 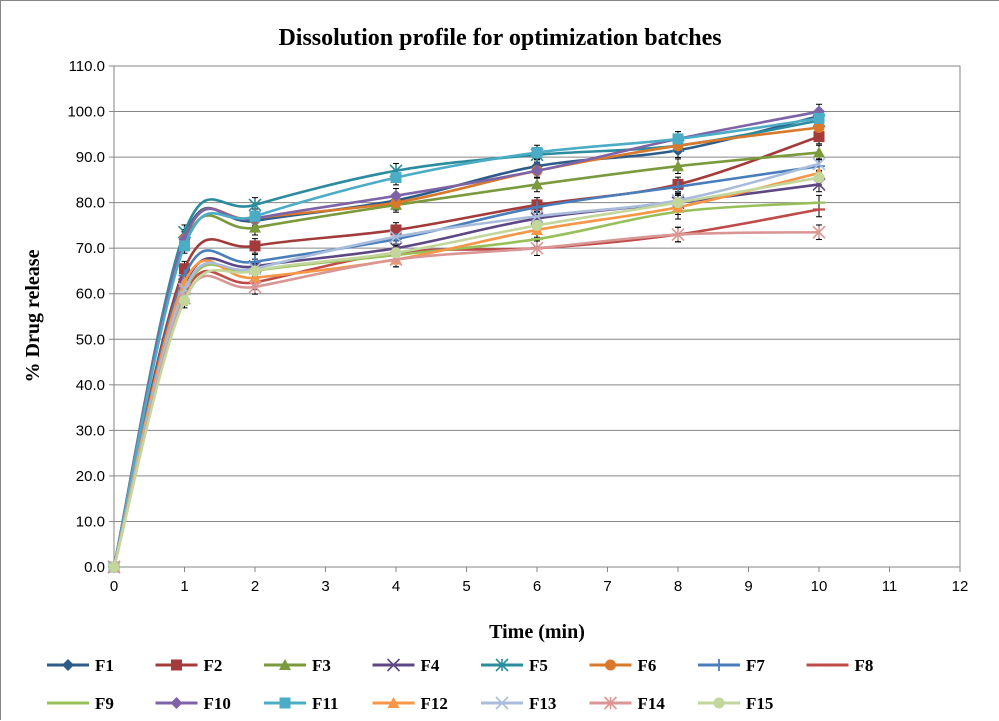 What do you see at coordinates (678, 586) in the screenshot?
I see `x-tick-label: 8` at bounding box center [678, 586].